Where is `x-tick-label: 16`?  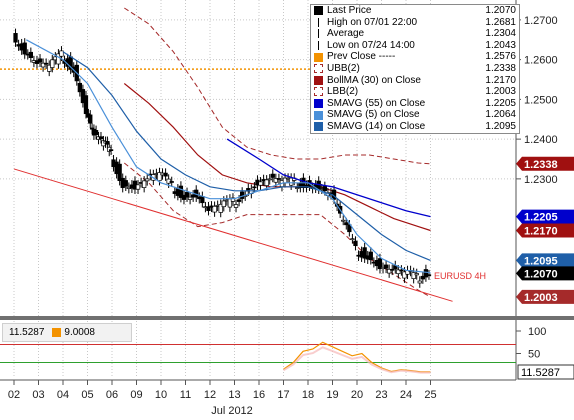
x-tick-label: 16 is located at coordinates (259, 395).